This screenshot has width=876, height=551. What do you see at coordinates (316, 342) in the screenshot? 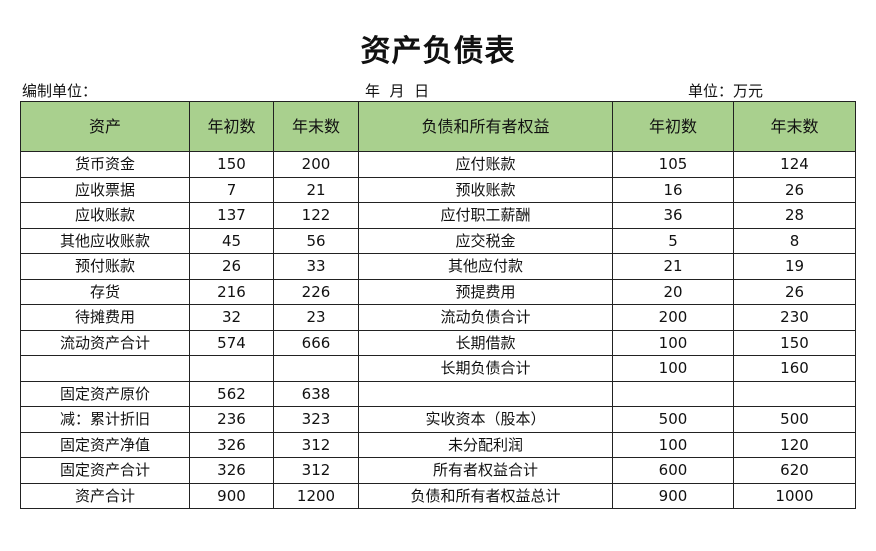
I see `cell-asset-end: 666` at bounding box center [316, 342].